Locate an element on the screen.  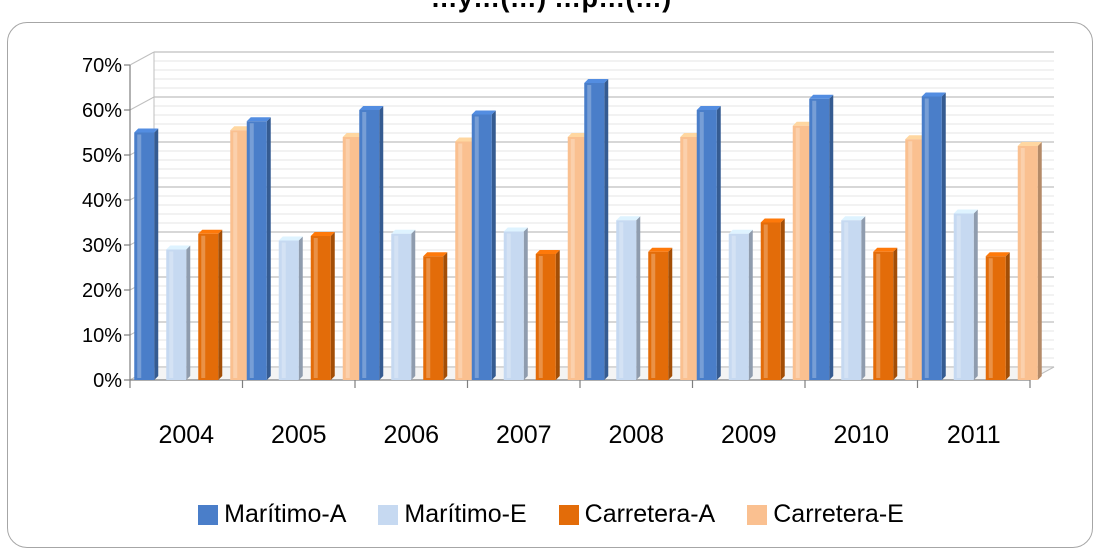
bar-carretera-e-2009 is located at coordinates (802, 252).